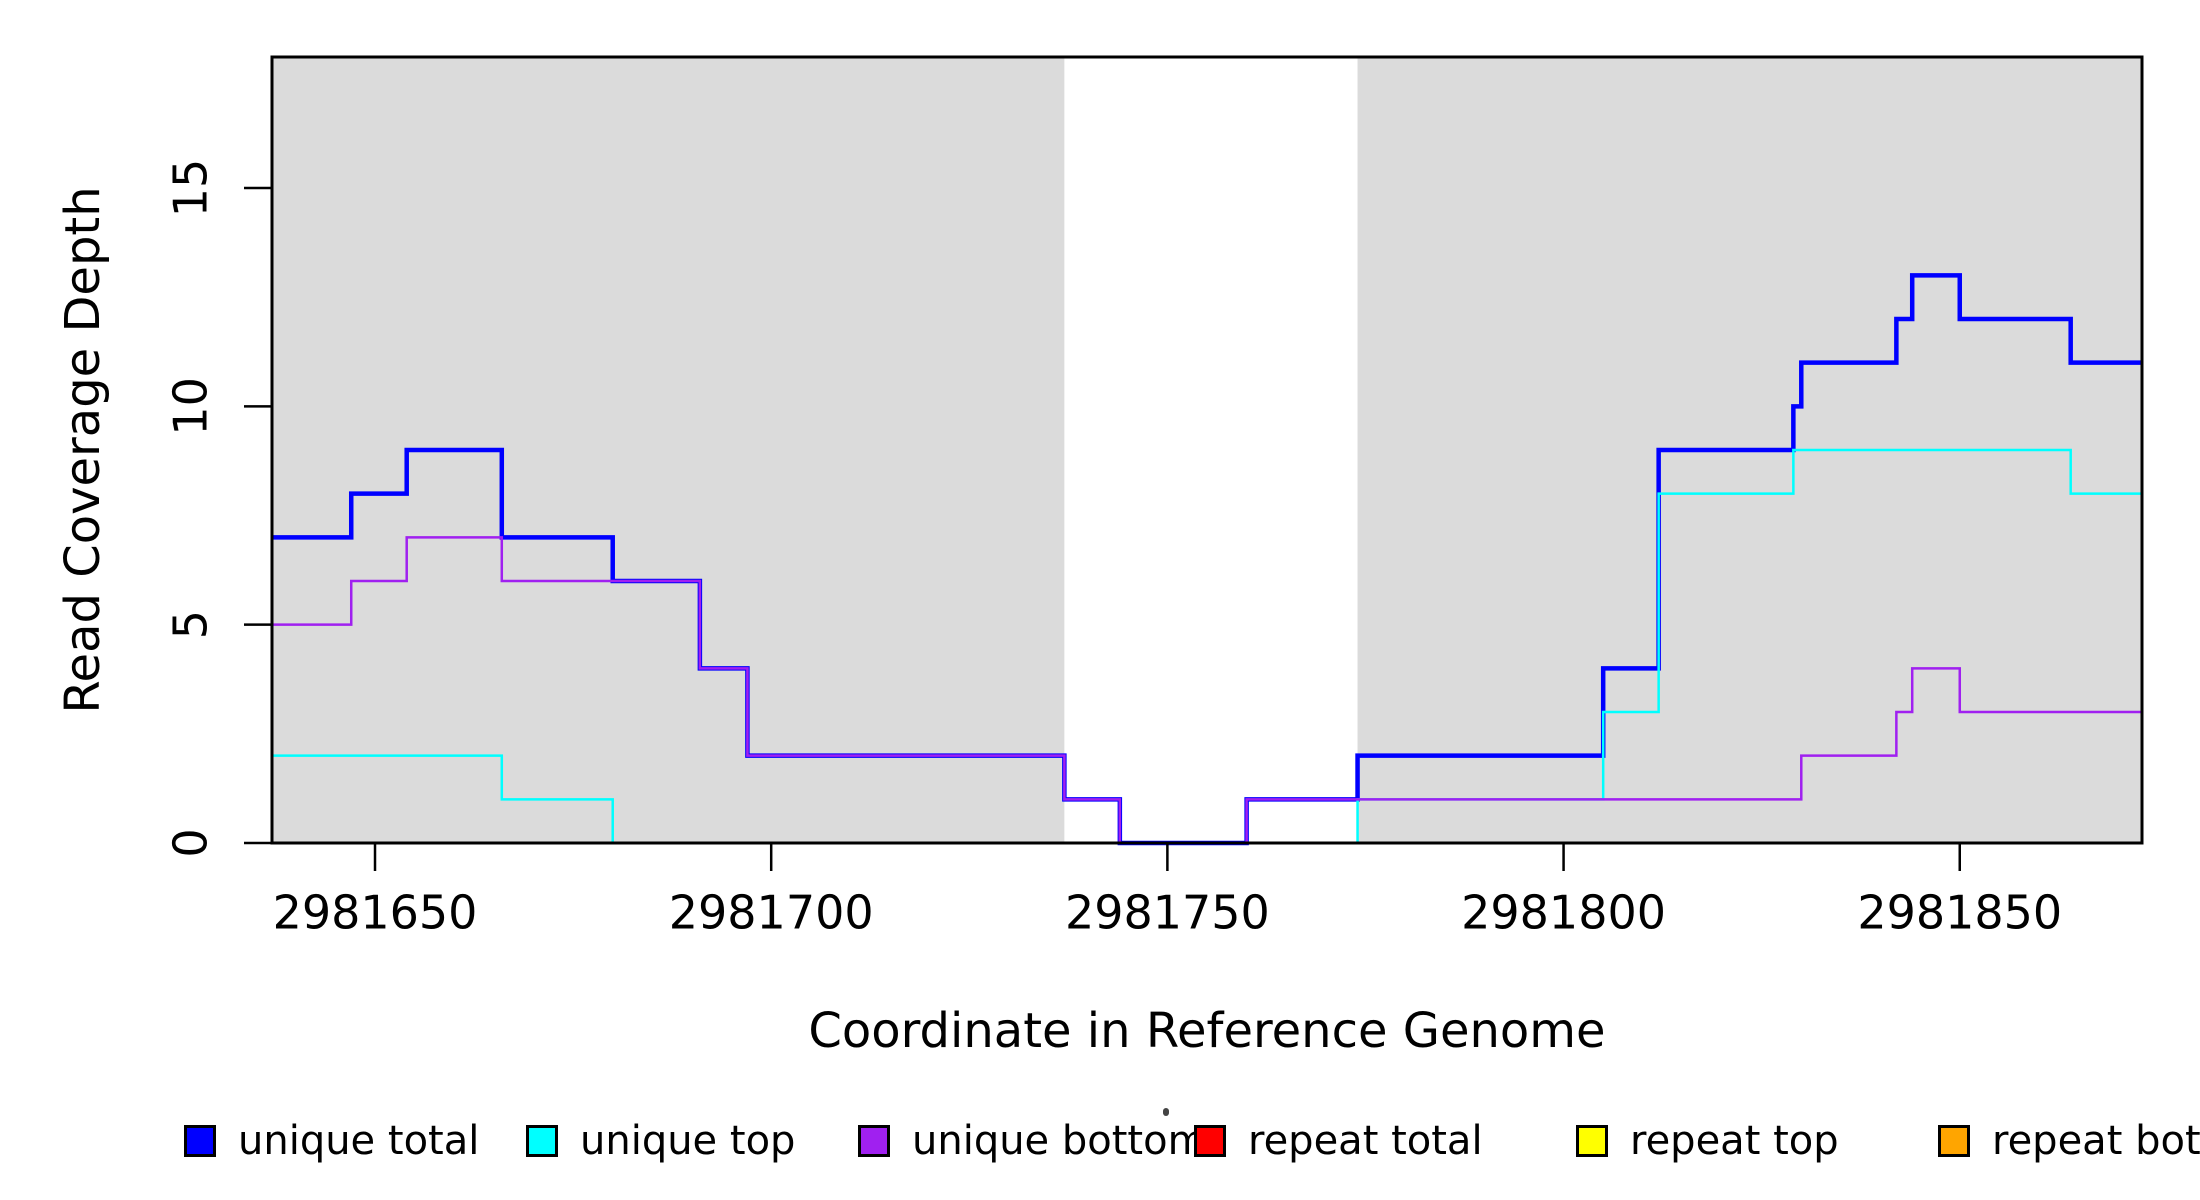 This screenshot has height=1200, width=2200. What do you see at coordinates (191, 188) in the screenshot?
I see `y-tick-label: 15` at bounding box center [191, 188].